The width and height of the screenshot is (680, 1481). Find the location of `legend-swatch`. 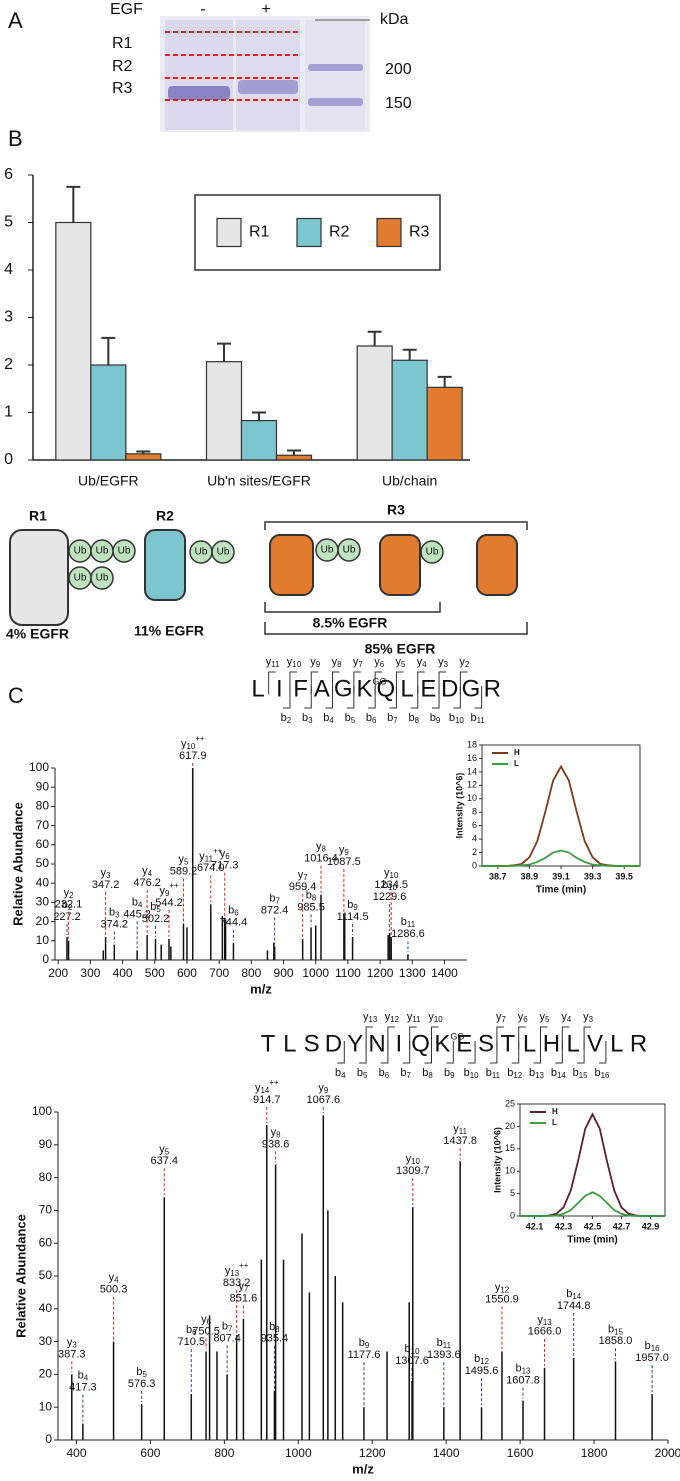

legend-swatch is located at coordinates (309, 232).